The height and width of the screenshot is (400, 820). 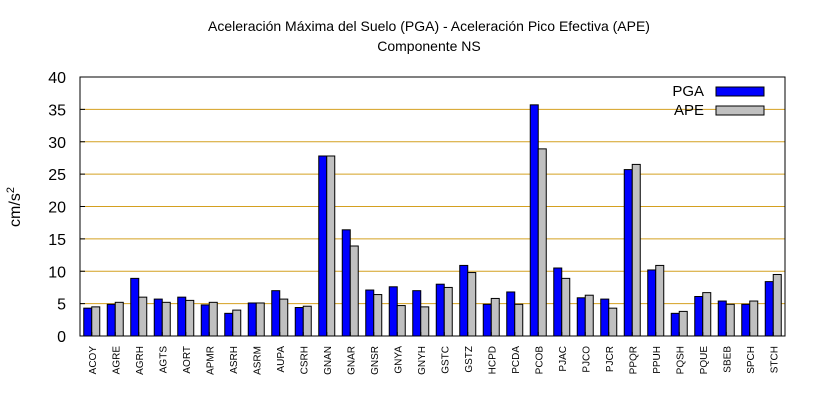 I want to click on y-tick-label: 35, so click(x=57, y=110).